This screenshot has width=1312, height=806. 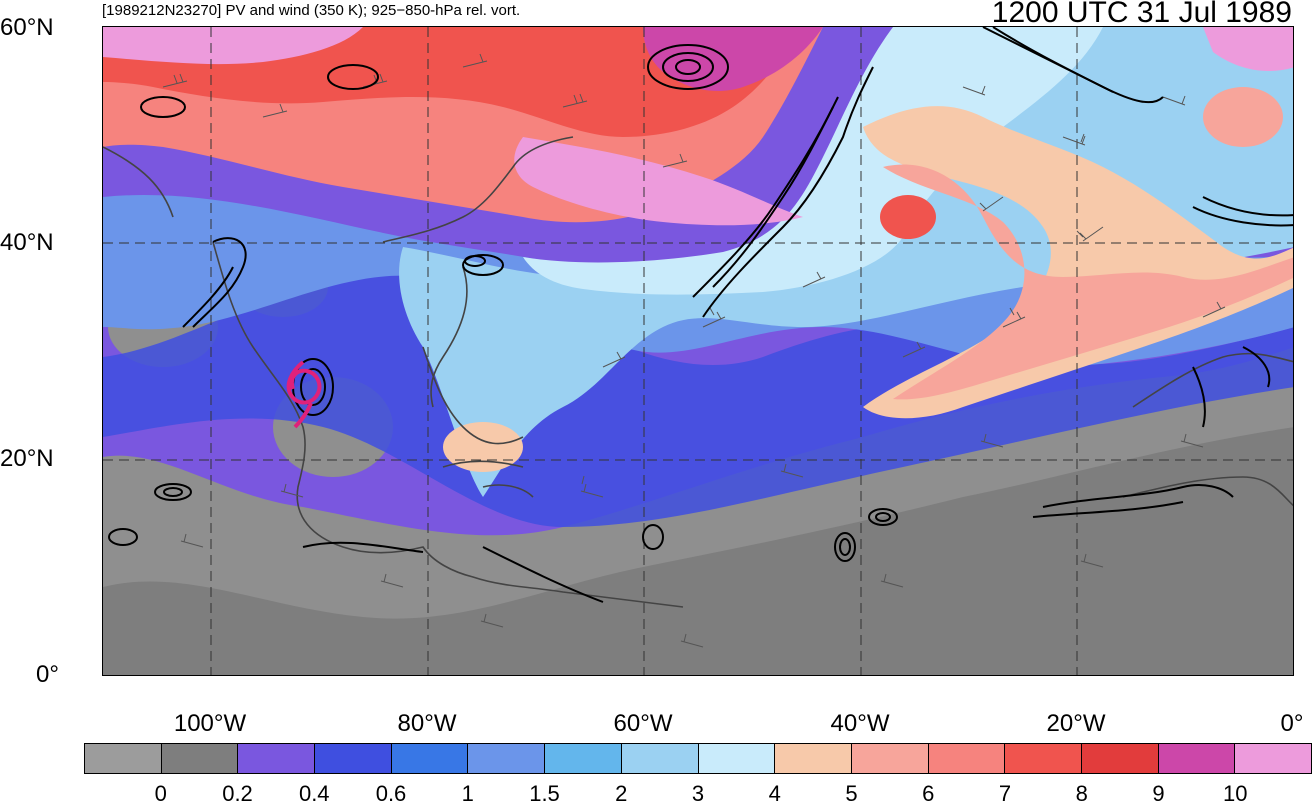 I want to click on colorbar-label: 0.4, so click(x=314, y=793).